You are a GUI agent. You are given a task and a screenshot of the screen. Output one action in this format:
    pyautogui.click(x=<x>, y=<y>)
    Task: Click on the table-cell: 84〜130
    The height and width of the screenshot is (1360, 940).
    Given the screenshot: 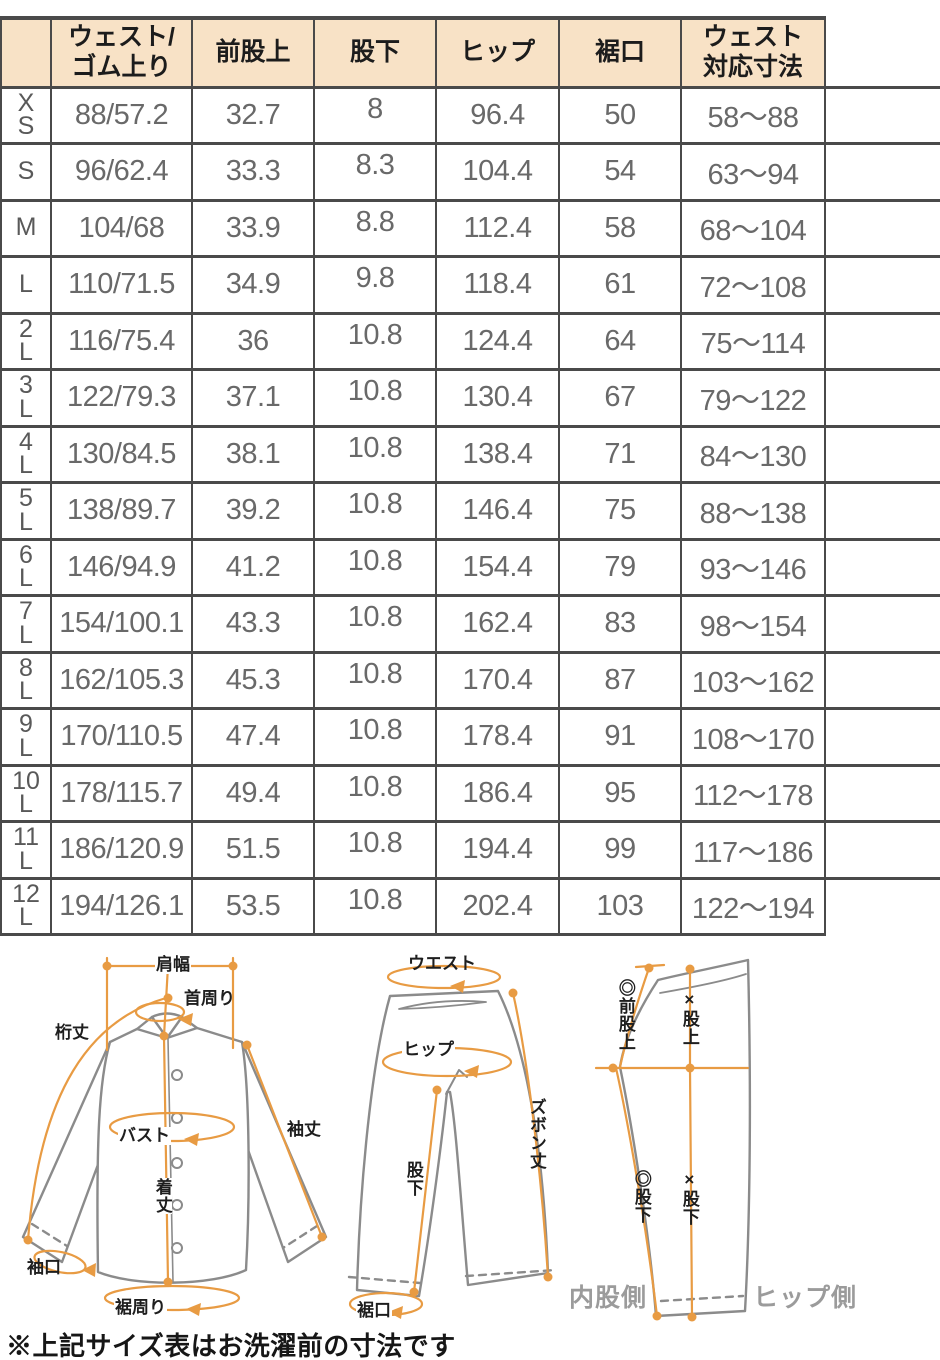 What is the action you would take?
    pyautogui.click(x=753, y=454)
    